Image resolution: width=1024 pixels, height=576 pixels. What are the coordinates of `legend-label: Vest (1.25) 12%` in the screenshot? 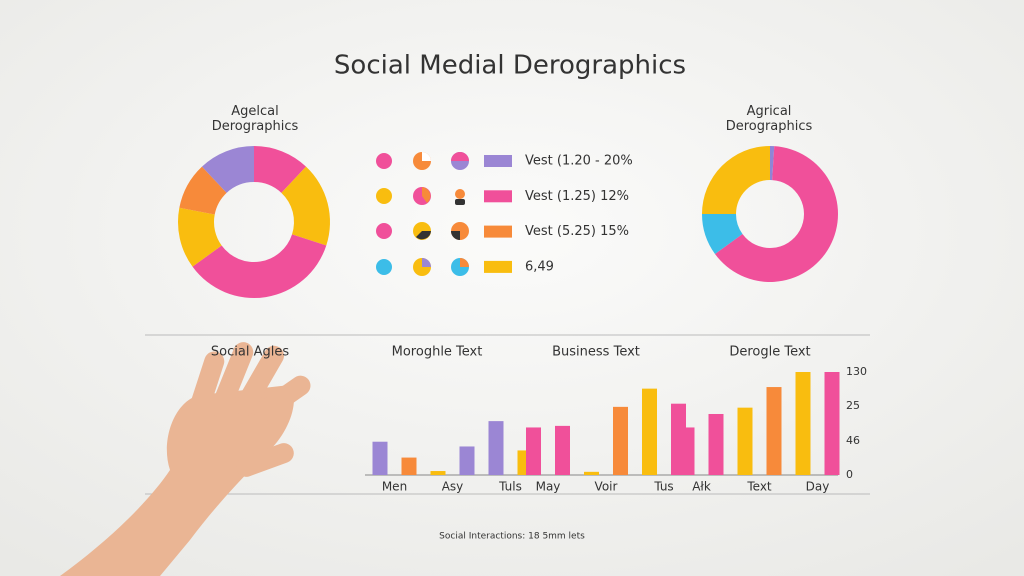 It's located at (577, 196).